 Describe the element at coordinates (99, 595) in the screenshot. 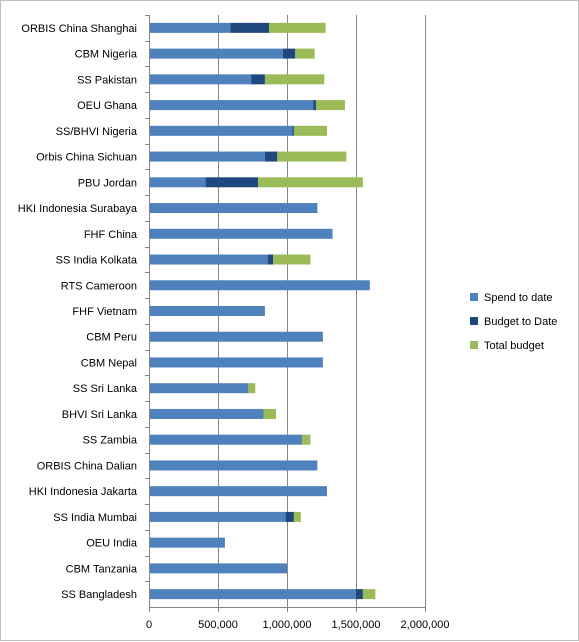

I see `category-label: SS Bangladesh` at that location.